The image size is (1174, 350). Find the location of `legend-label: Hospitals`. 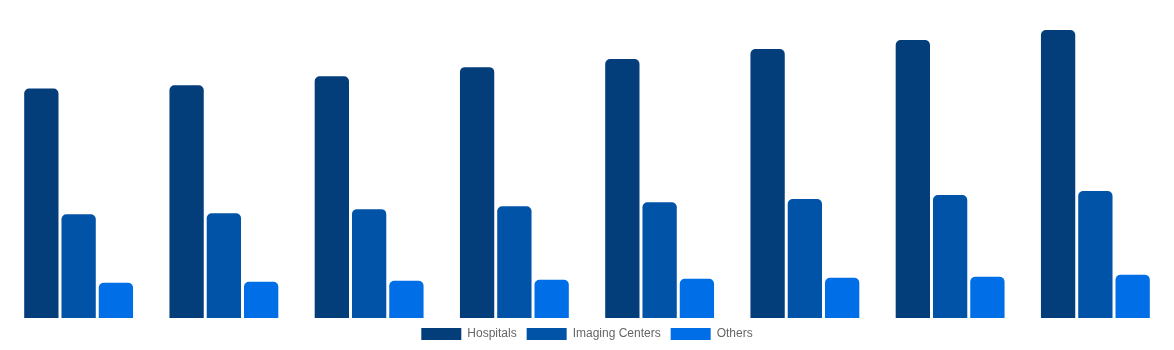

legend-label: Hospitals is located at coordinates (492, 333).